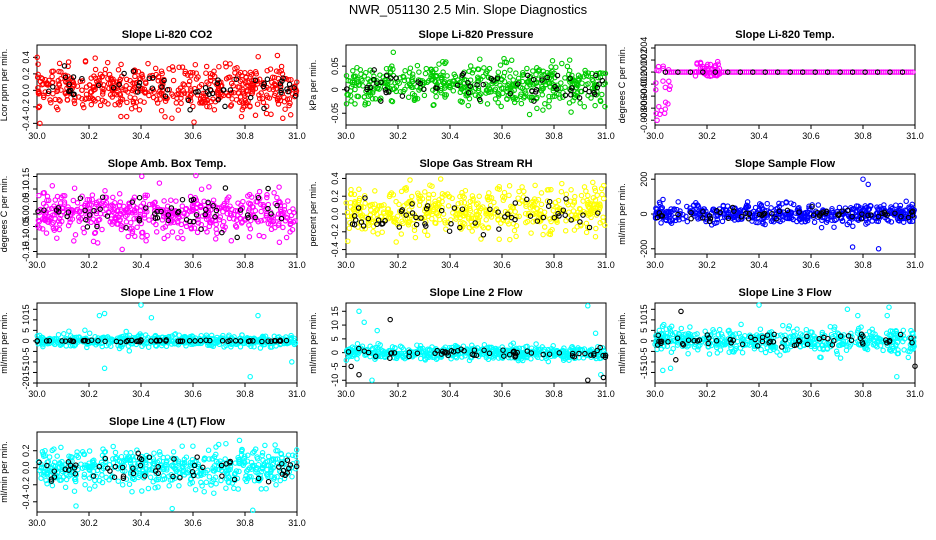 This screenshot has width=936, height=540. I want to click on y-tick-label: 15, so click(335, 311).